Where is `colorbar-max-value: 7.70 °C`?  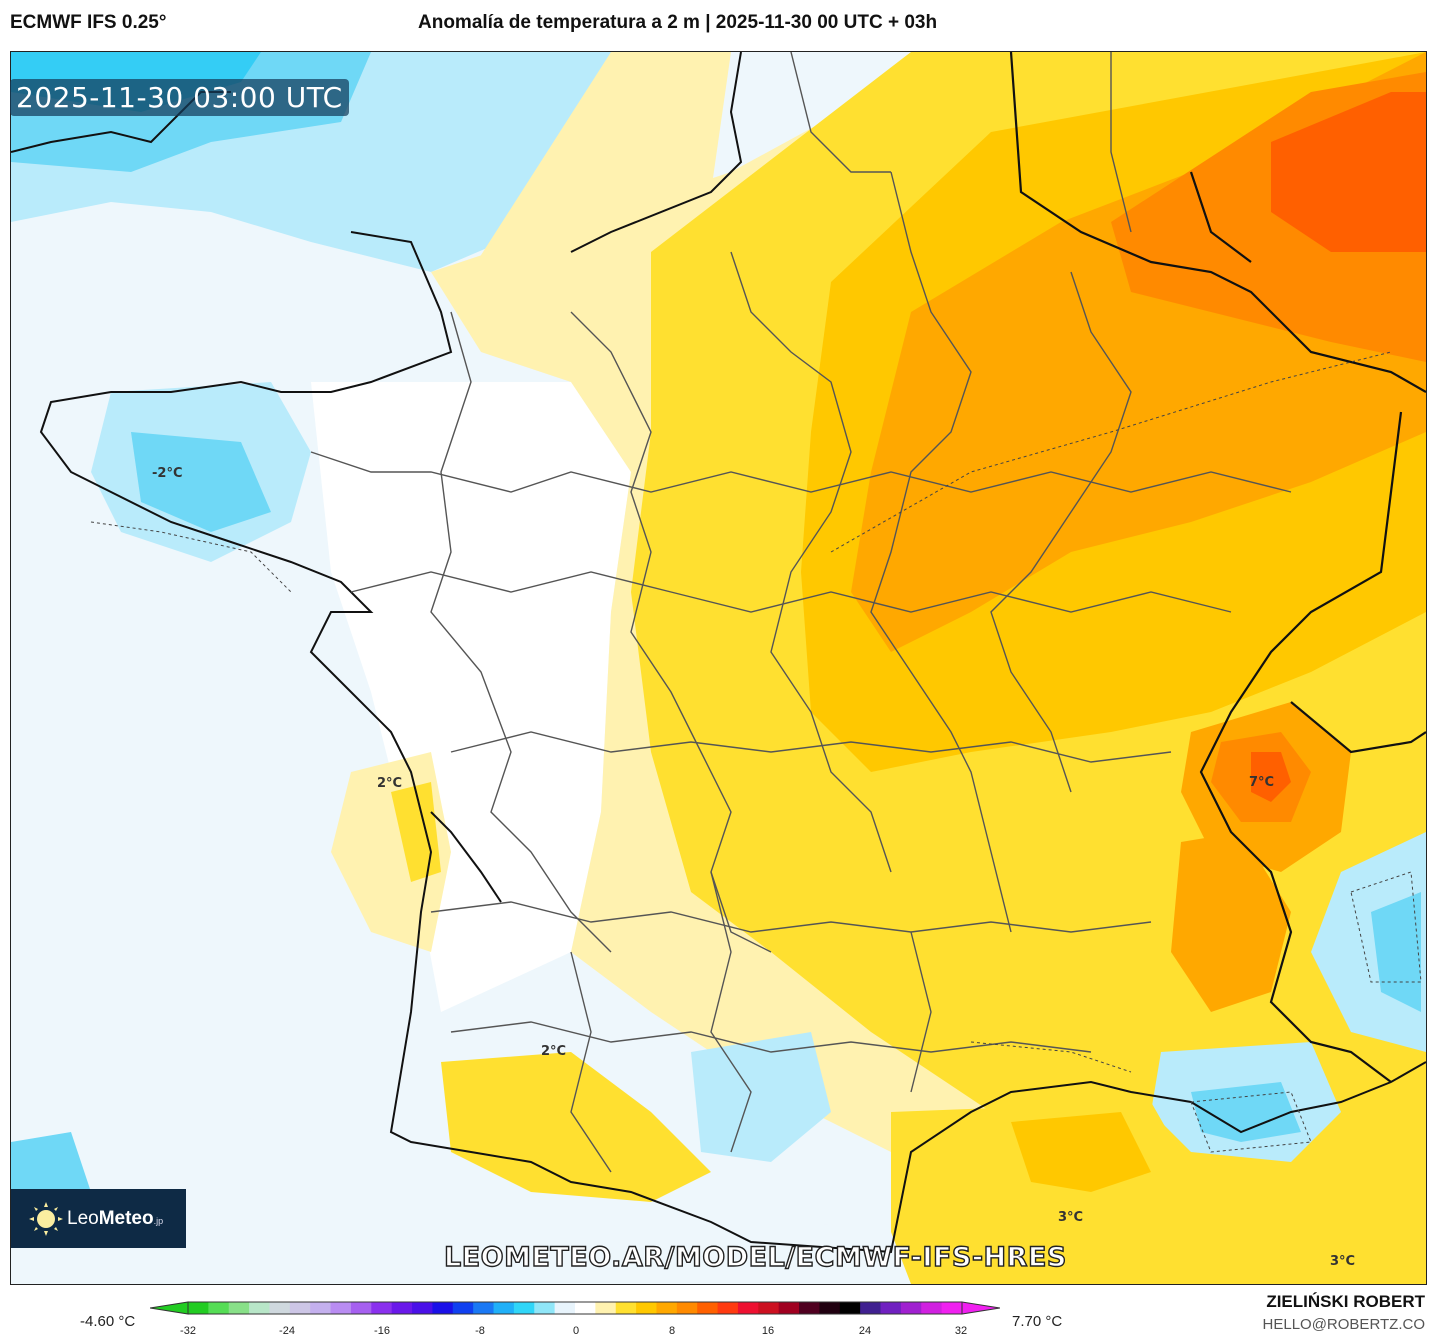 colorbar-max-value: 7.70 °C is located at coordinates (1037, 1321).